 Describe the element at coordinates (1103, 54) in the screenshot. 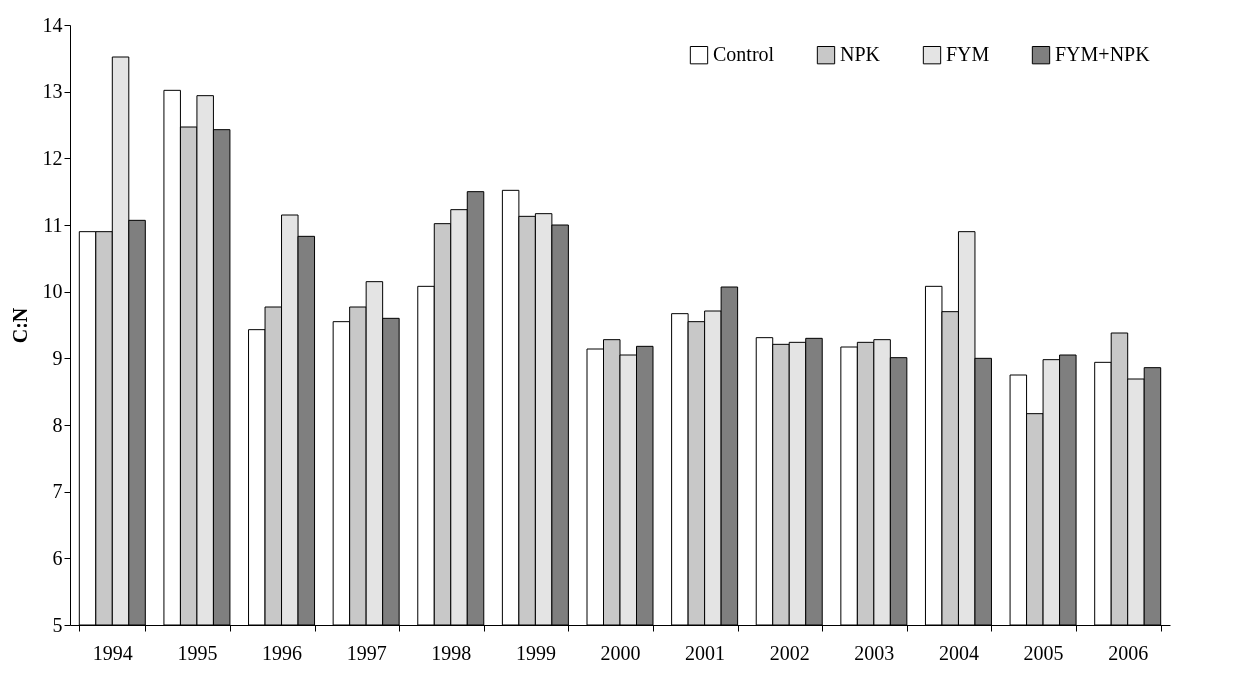

I see `legend-label: FYM+NPK` at that location.